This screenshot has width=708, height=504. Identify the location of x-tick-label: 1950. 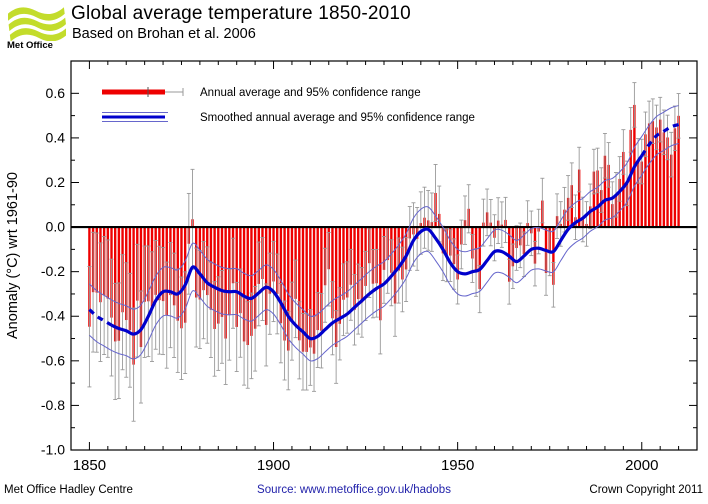
(457, 465).